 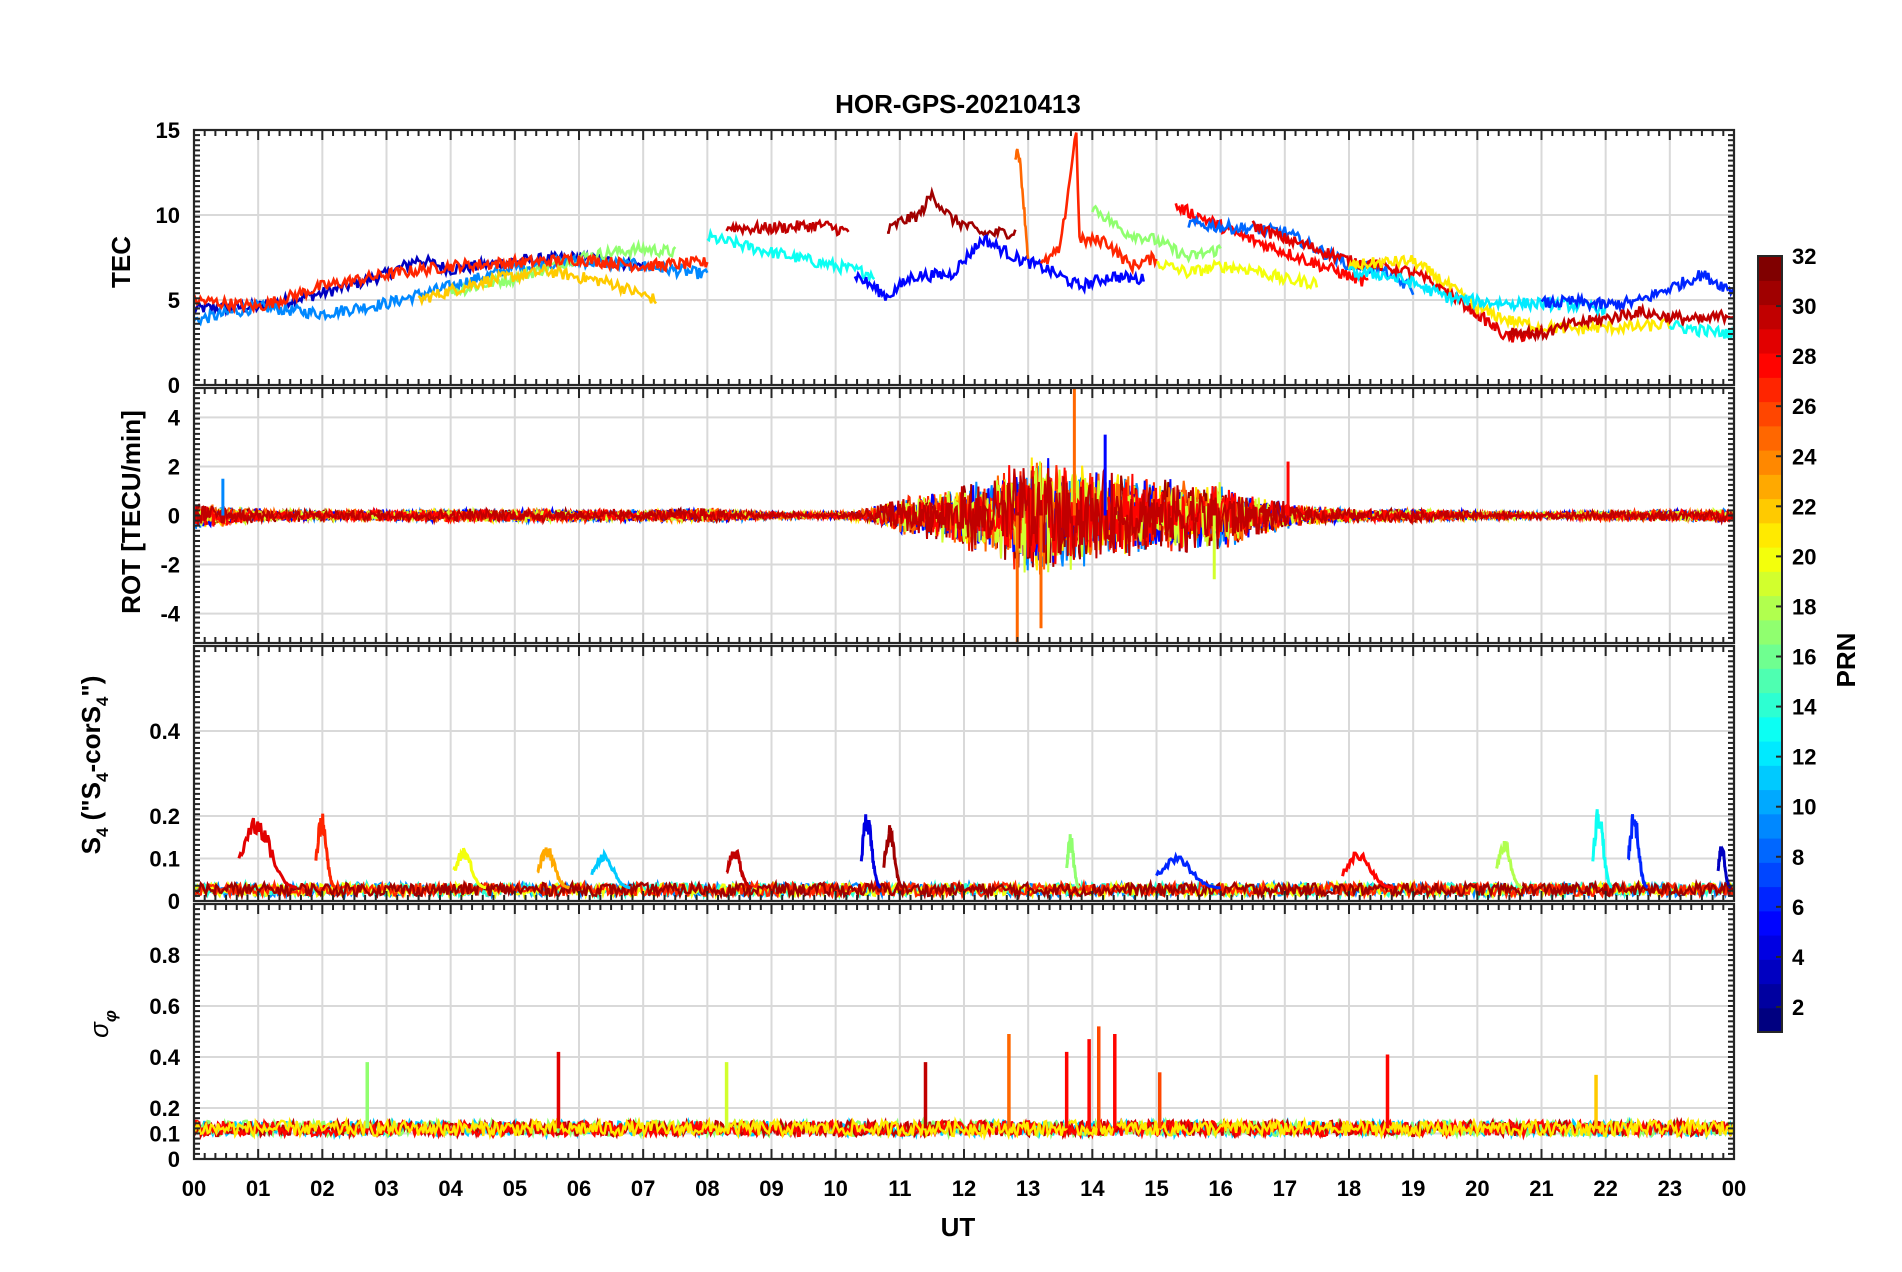 I want to click on x-tick-label: 23, so click(x=1670, y=1188).